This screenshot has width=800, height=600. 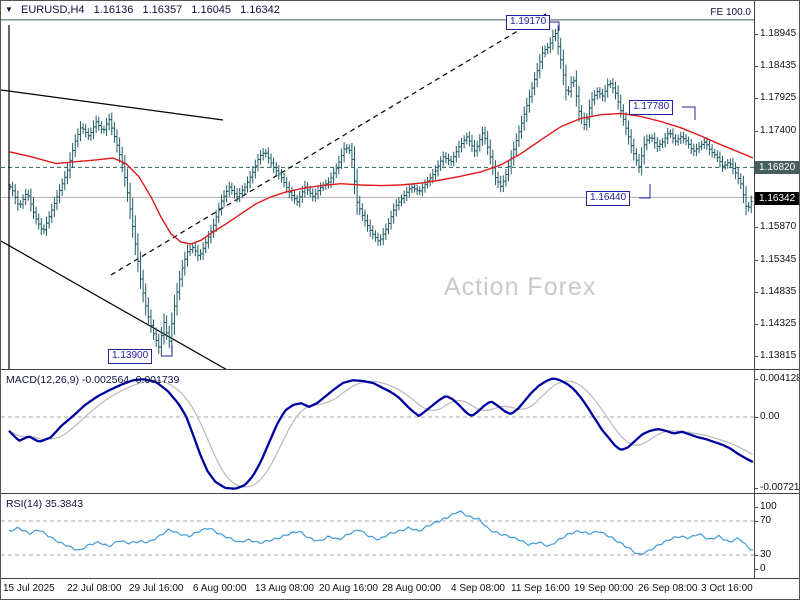 What do you see at coordinates (520, 287) in the screenshot?
I see `watermark: Action Forex` at bounding box center [520, 287].